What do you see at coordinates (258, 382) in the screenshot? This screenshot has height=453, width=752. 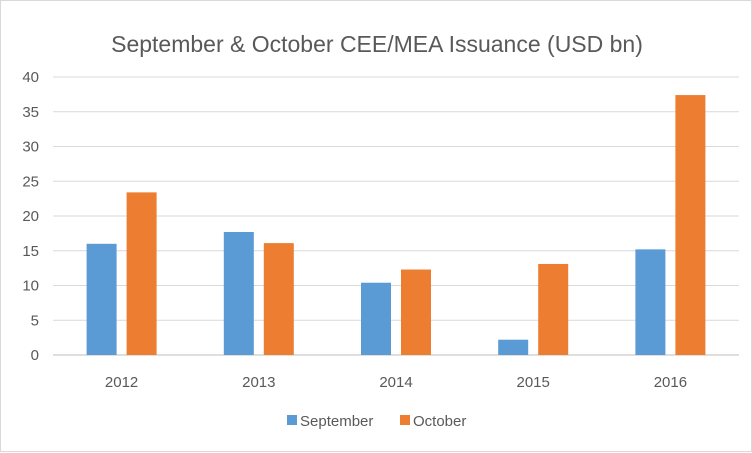 I see `x-tick-label: 2013` at bounding box center [258, 382].